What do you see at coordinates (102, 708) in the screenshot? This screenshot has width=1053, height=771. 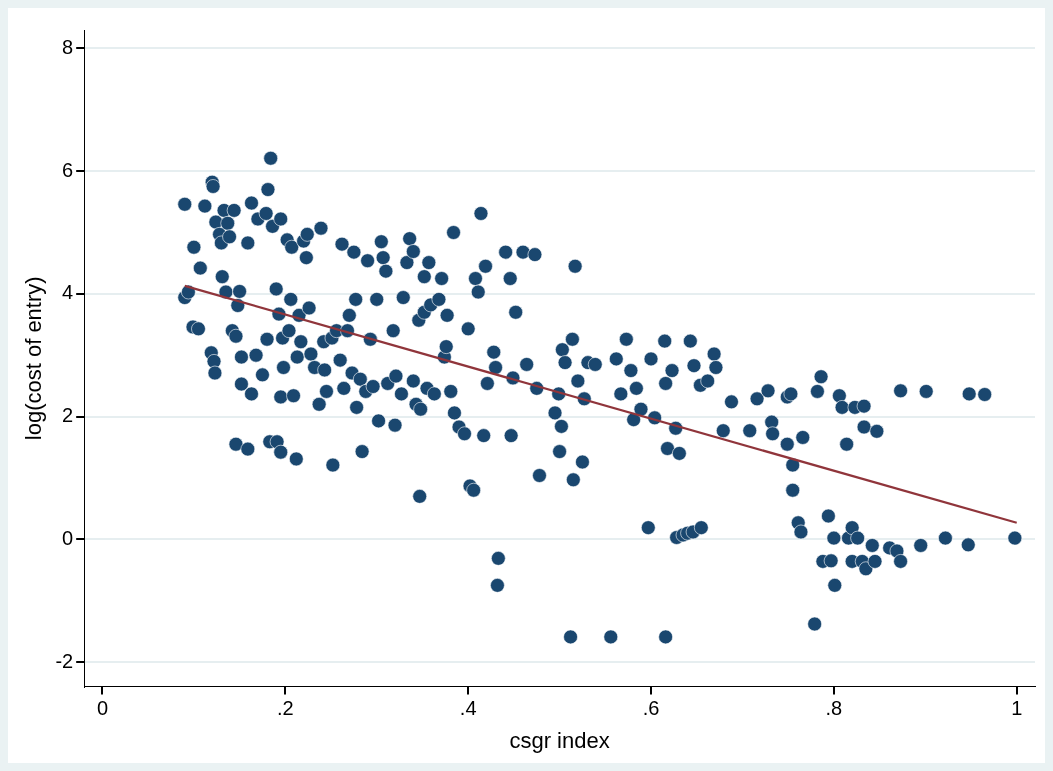 I see `x-tick-label: 0` at bounding box center [102, 708].